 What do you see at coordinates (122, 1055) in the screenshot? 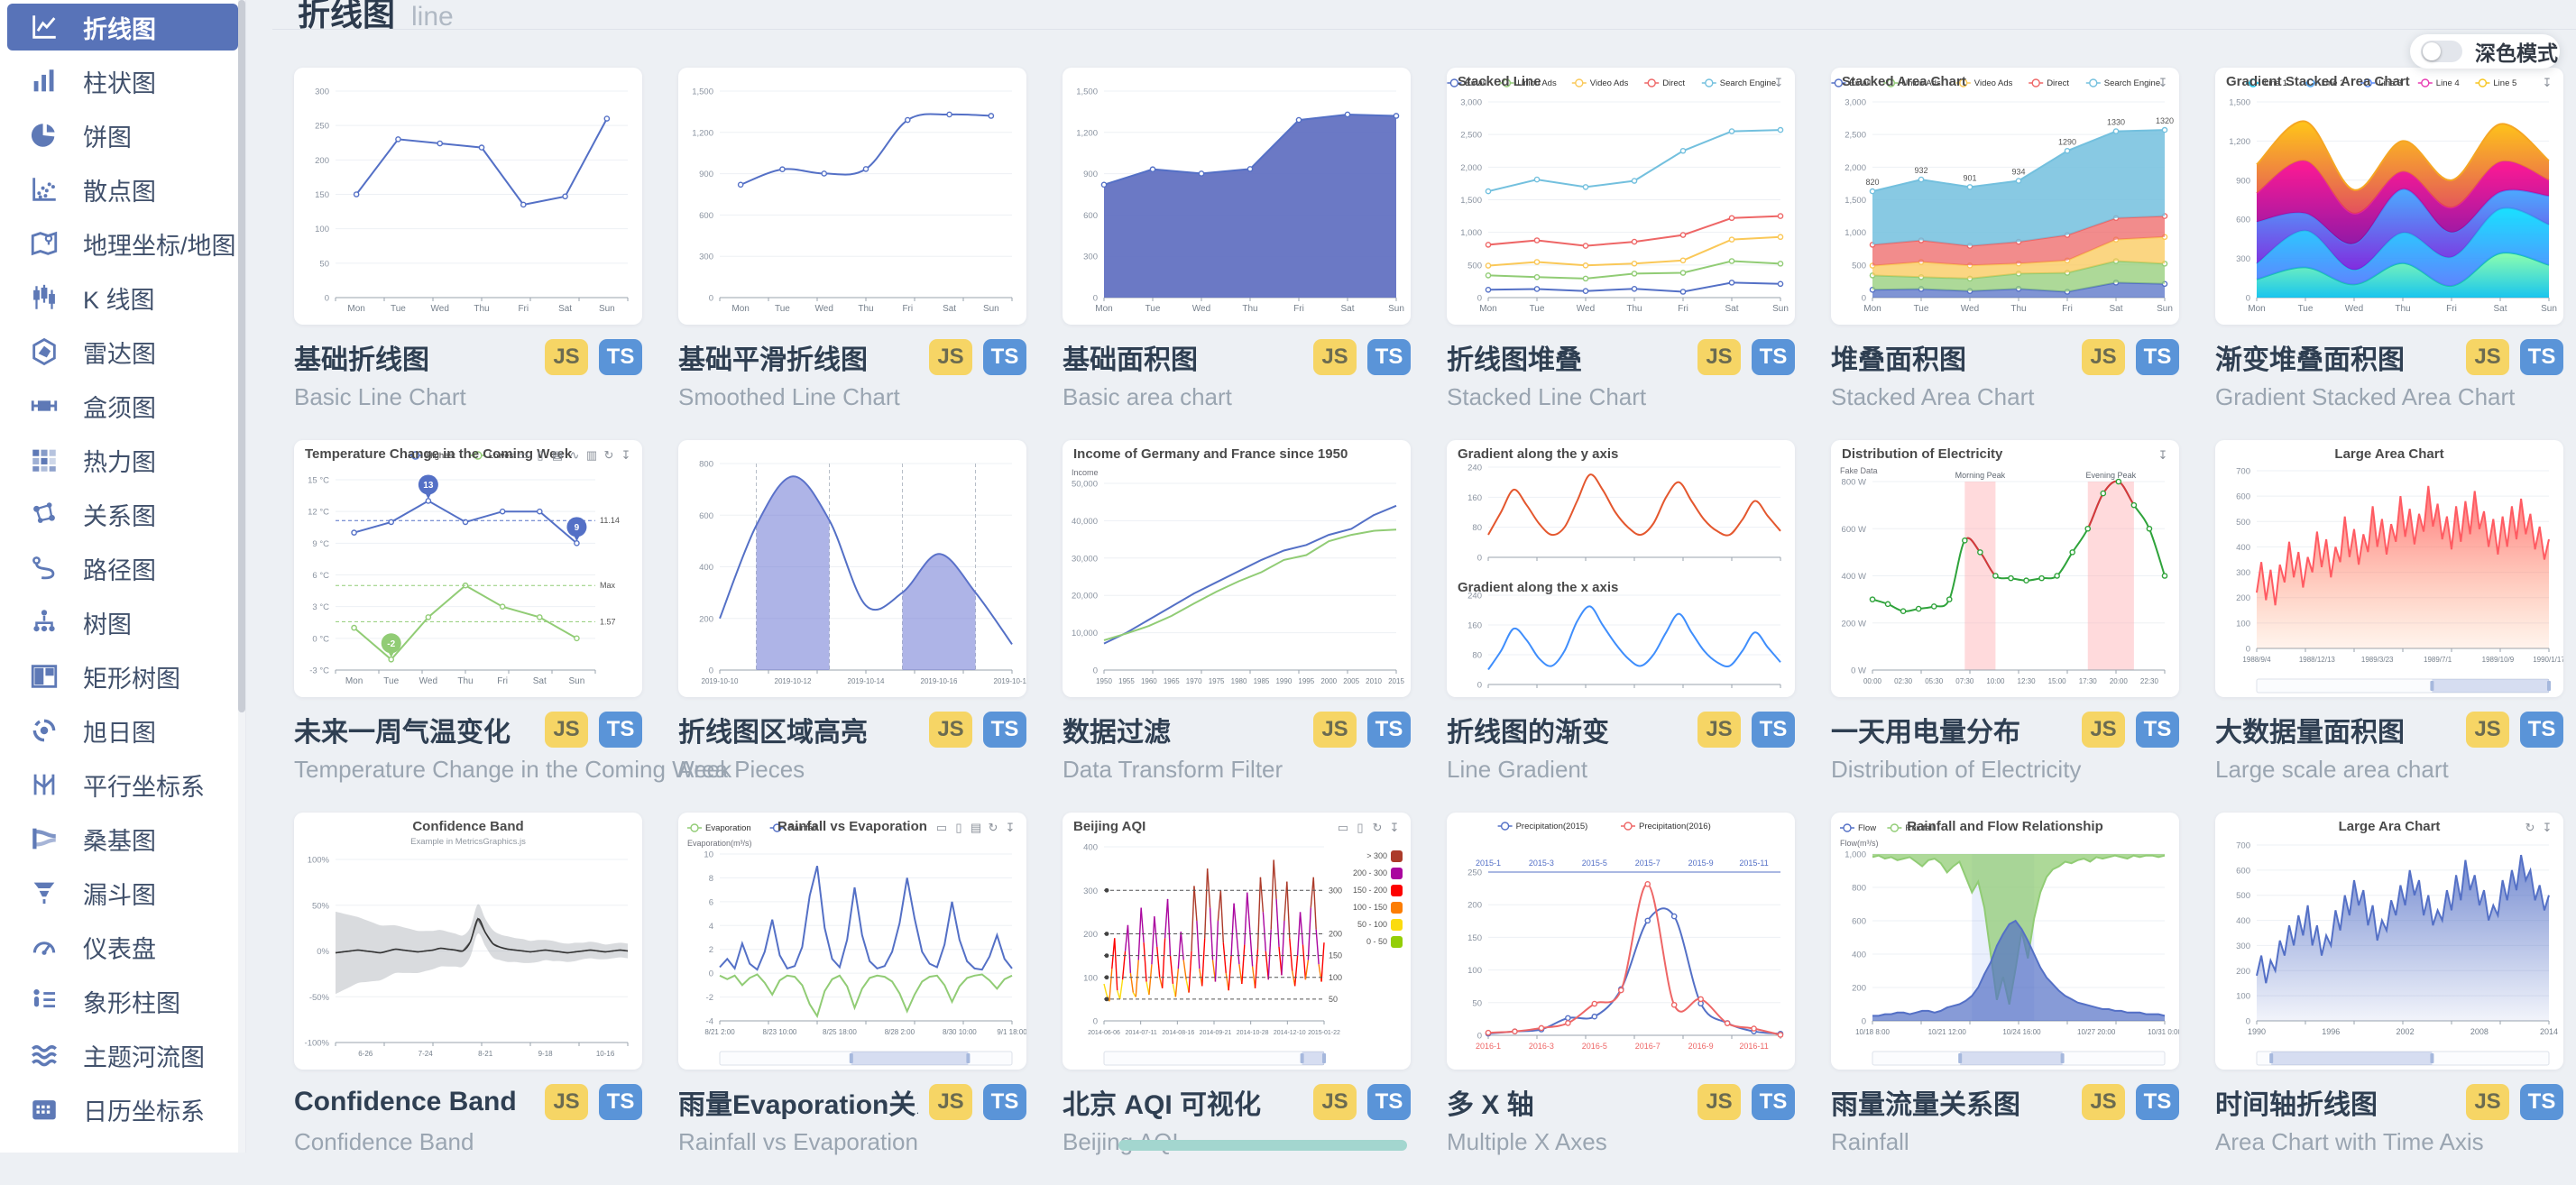
I see `sidebar-item-themeRiver: 主题河流图` at bounding box center [122, 1055].